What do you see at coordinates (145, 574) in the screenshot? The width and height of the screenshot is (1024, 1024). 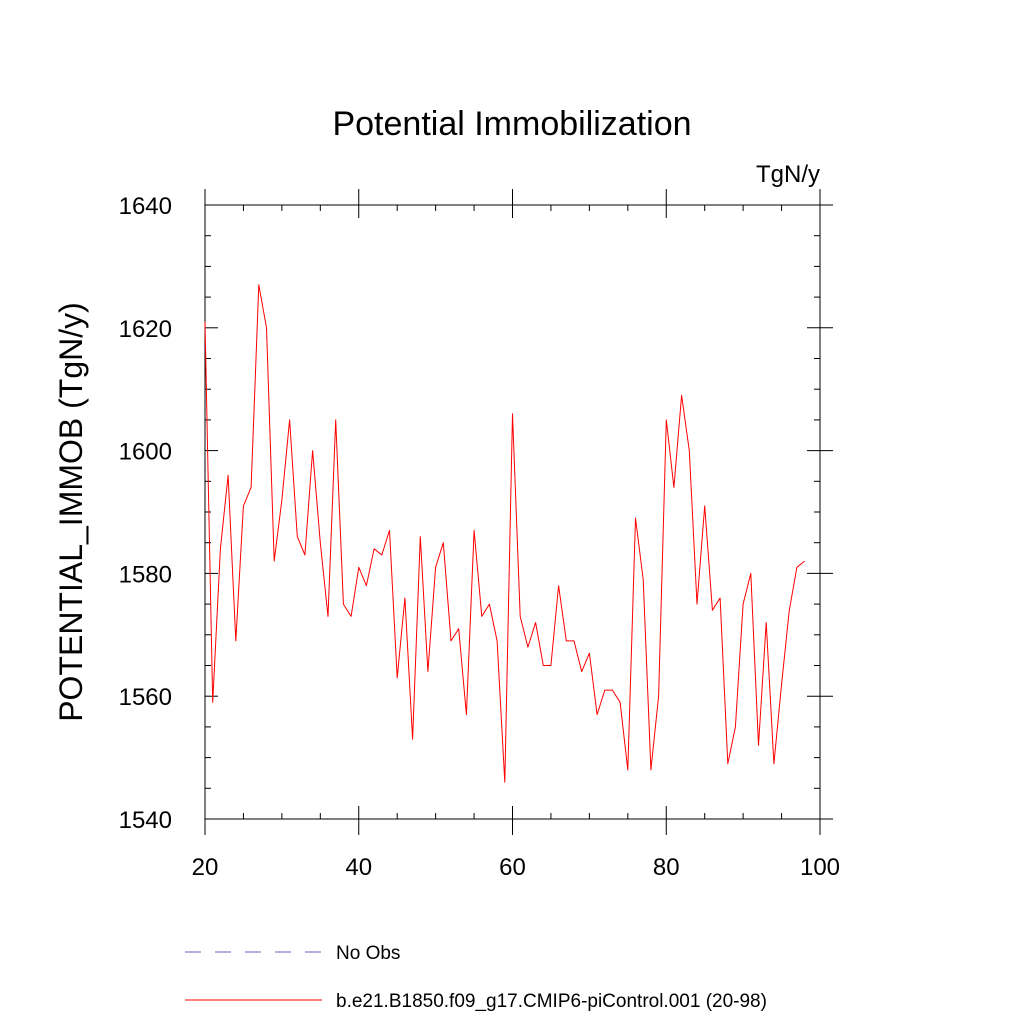 I see `y-tick-label: 1580` at bounding box center [145, 574].